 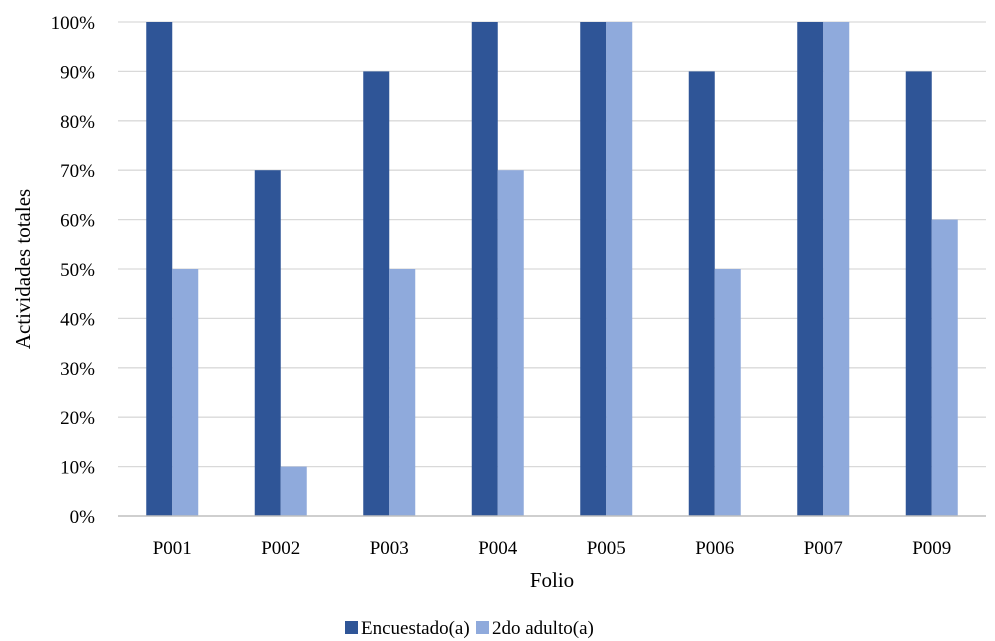 What do you see at coordinates (172, 548) in the screenshot?
I see `x-tick-label: P001` at bounding box center [172, 548].